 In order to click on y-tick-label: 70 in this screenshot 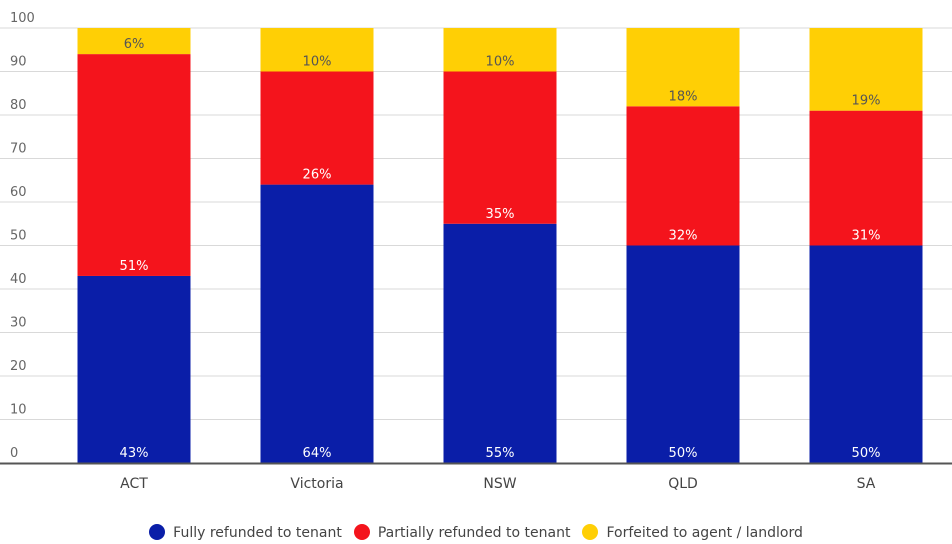, I will do `click(18, 149)`.